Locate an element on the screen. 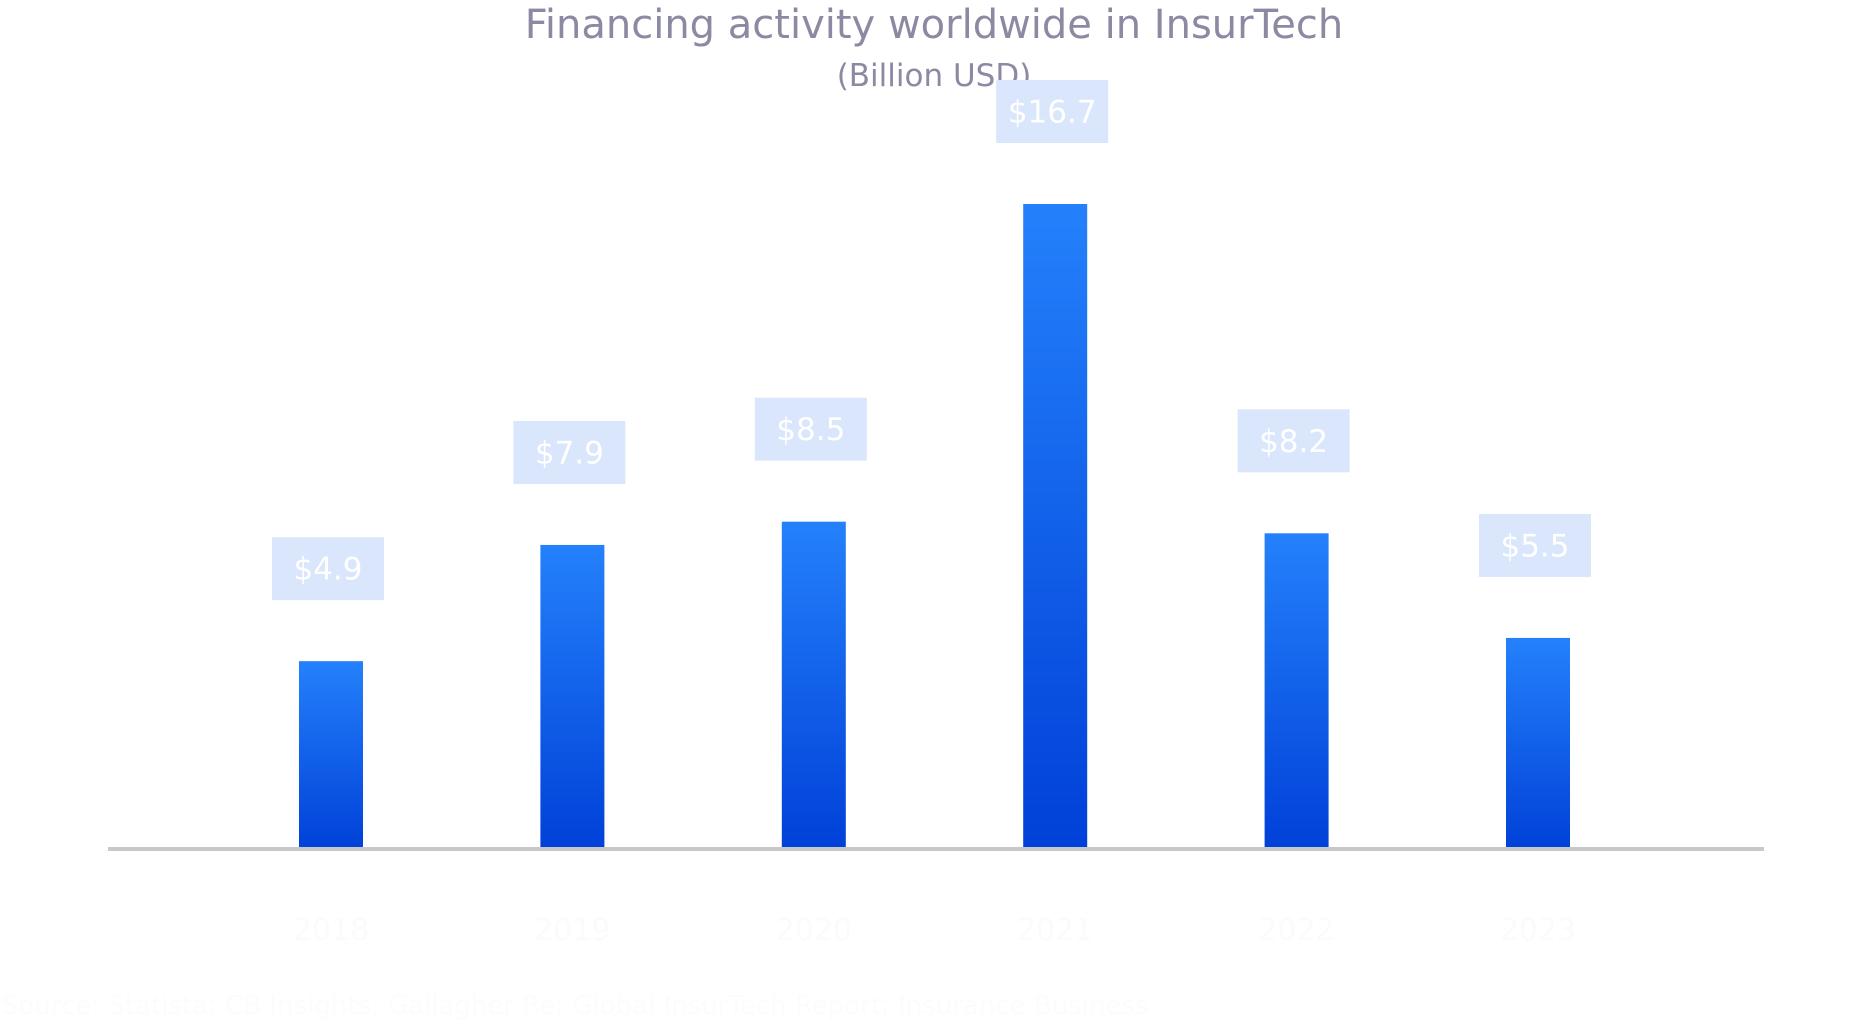 Image resolution: width=1868 pixels, height=1036 pixels. data-label: $8.2 is located at coordinates (1293, 442).